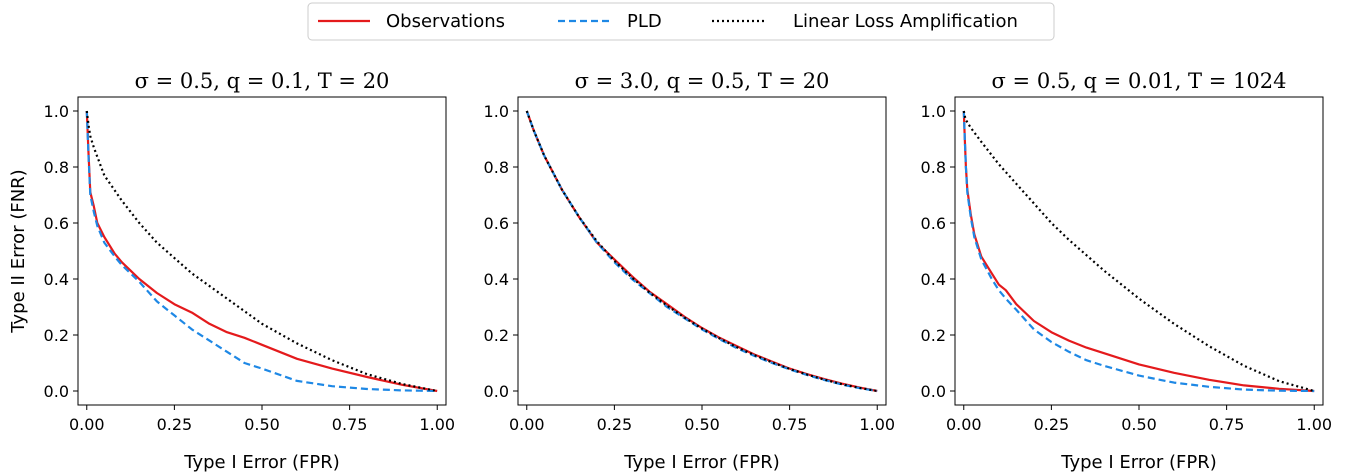 The height and width of the screenshot is (476, 1346). I want to click on panel-1-title: σ = 0.5, q = 0.1, T = 20, so click(262, 81).